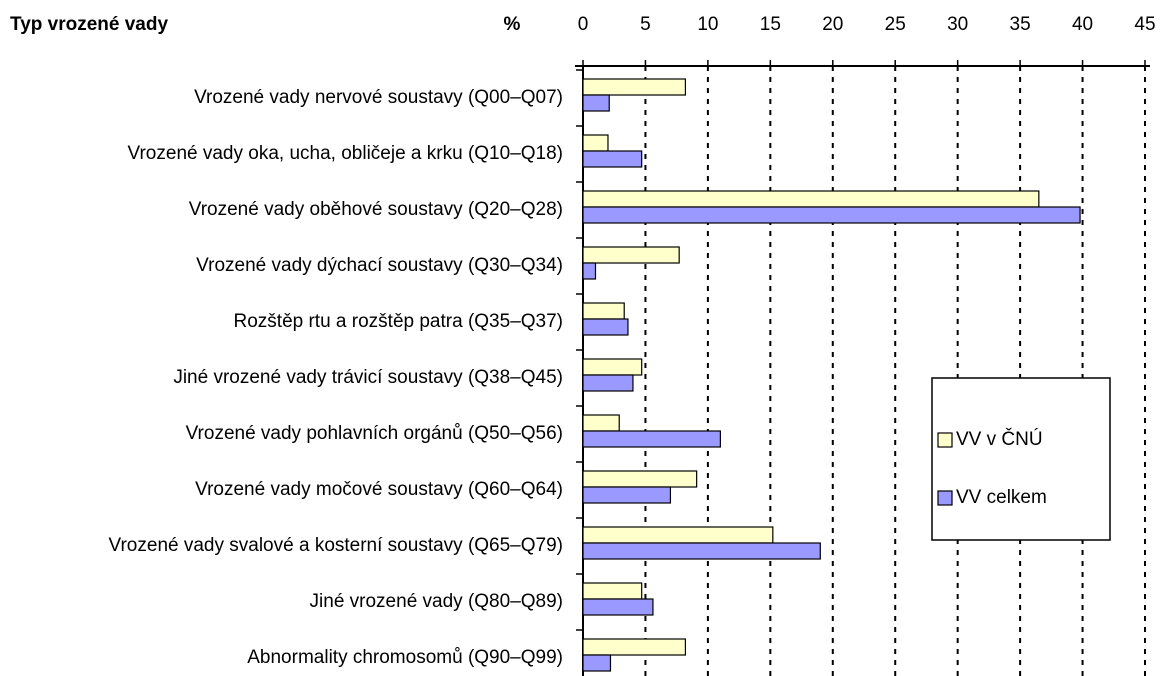  What do you see at coordinates (399, 321) in the screenshot?
I see `y-tick-label: Rozštěp rtu a rozštěp patra (Q35–Q37)` at bounding box center [399, 321].